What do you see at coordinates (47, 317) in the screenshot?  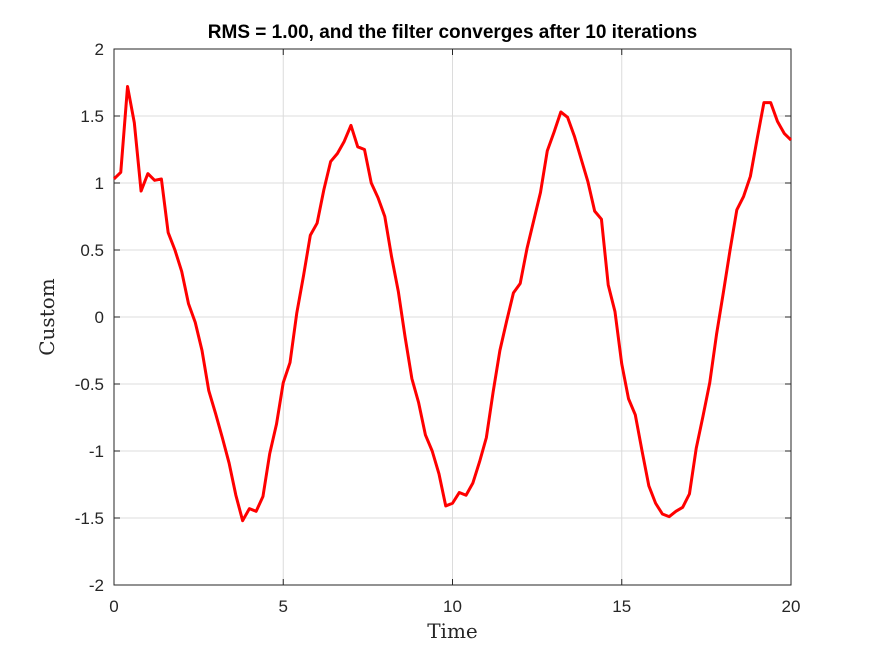 I see `y-axis-label: Custom` at bounding box center [47, 317].